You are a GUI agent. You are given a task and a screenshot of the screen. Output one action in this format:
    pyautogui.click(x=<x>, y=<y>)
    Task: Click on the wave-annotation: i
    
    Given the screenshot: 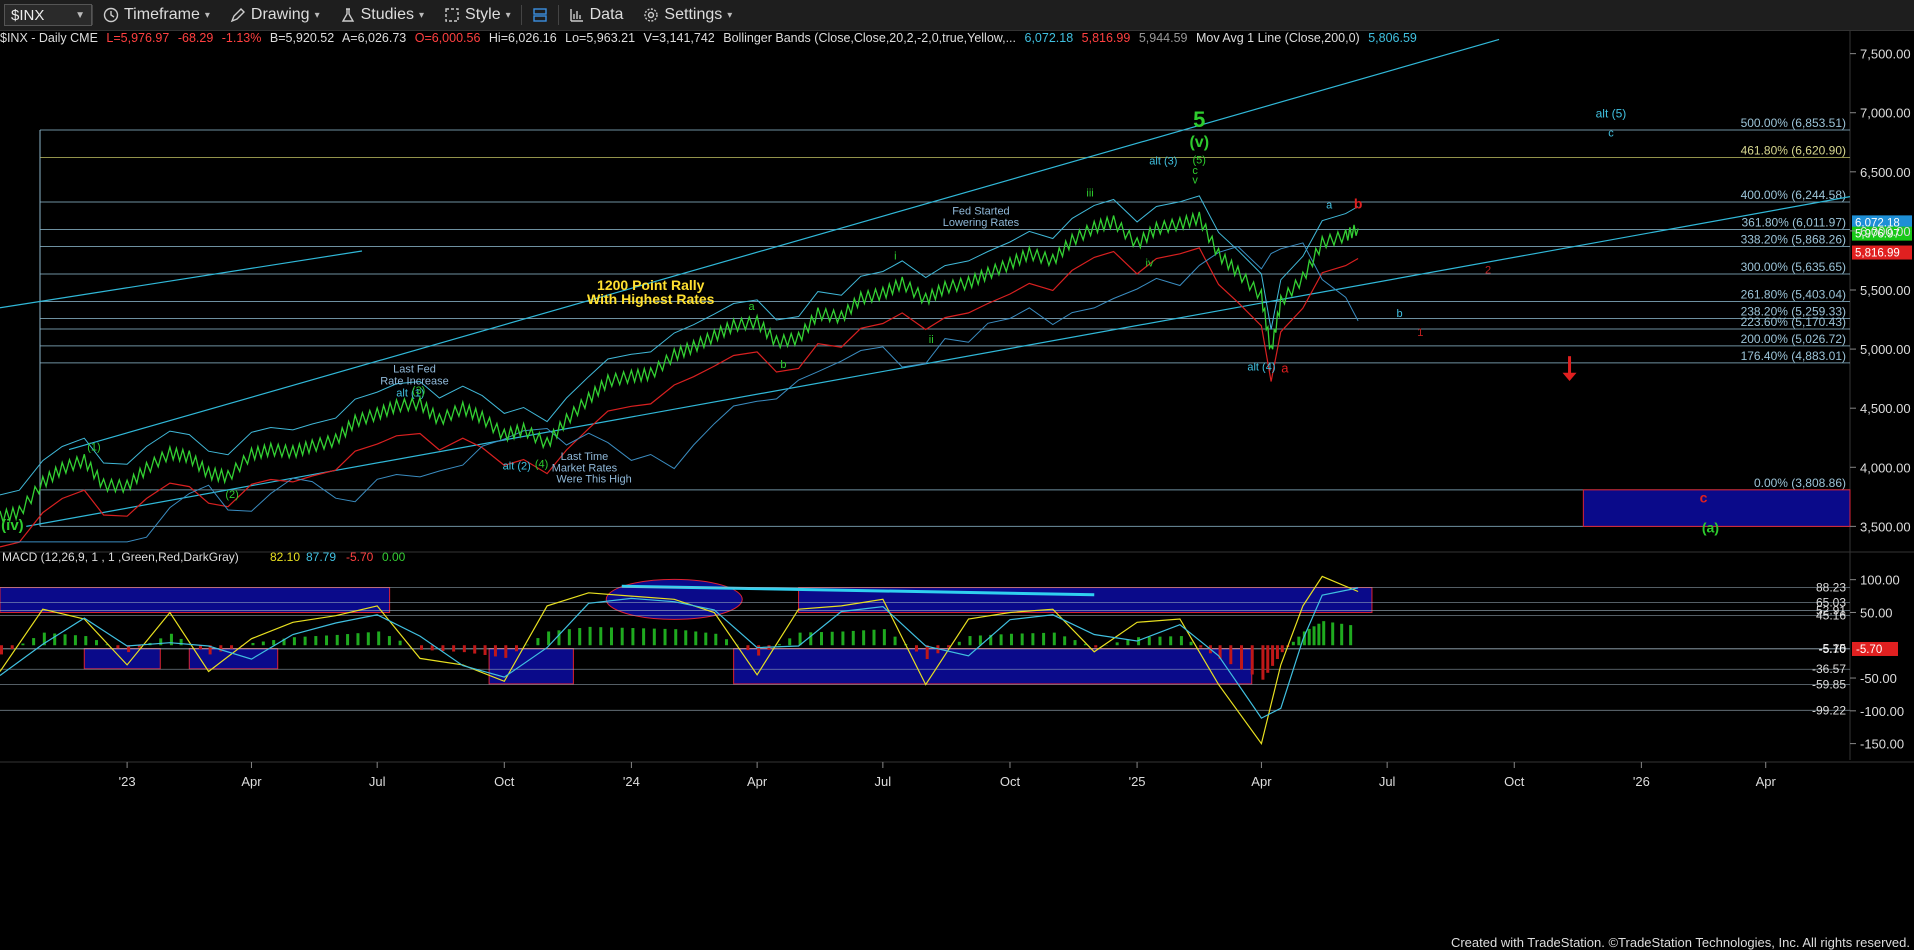 What is the action you would take?
    pyautogui.click(x=895, y=256)
    